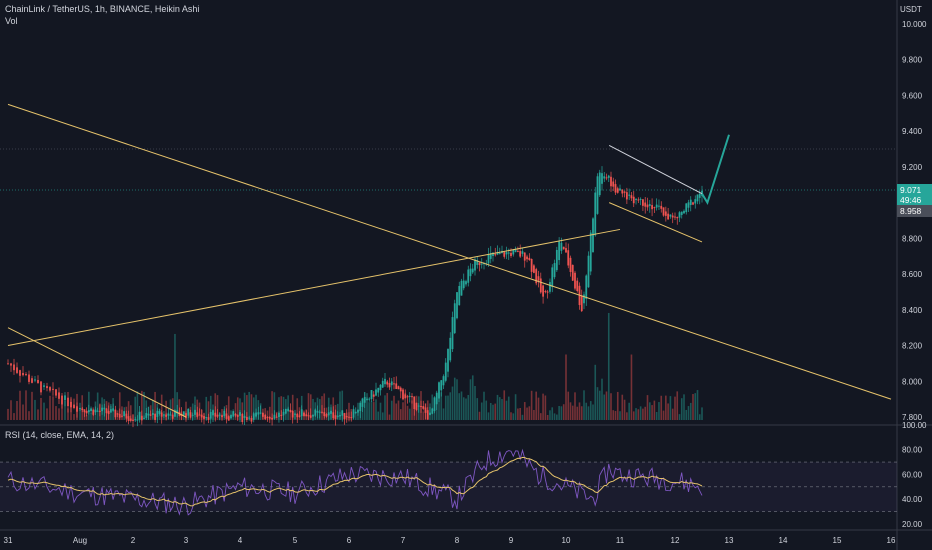 The image size is (932, 550). What do you see at coordinates (914, 211) in the screenshot?
I see `secondary-price-tag: 8.958` at bounding box center [914, 211].